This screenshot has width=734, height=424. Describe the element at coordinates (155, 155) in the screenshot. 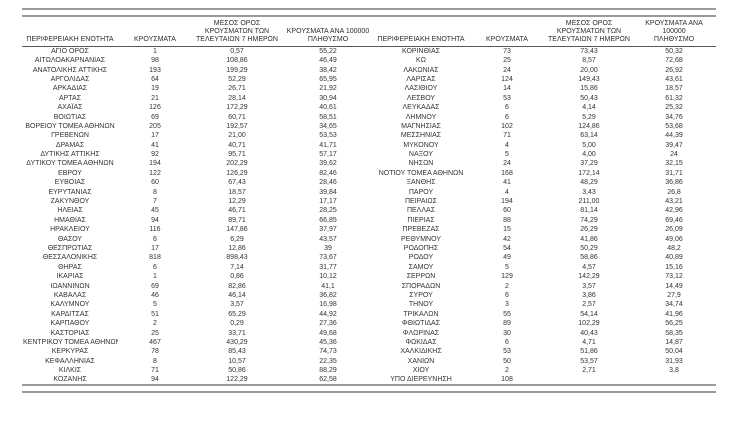

I see `cases-cell-left: 92` at that location.